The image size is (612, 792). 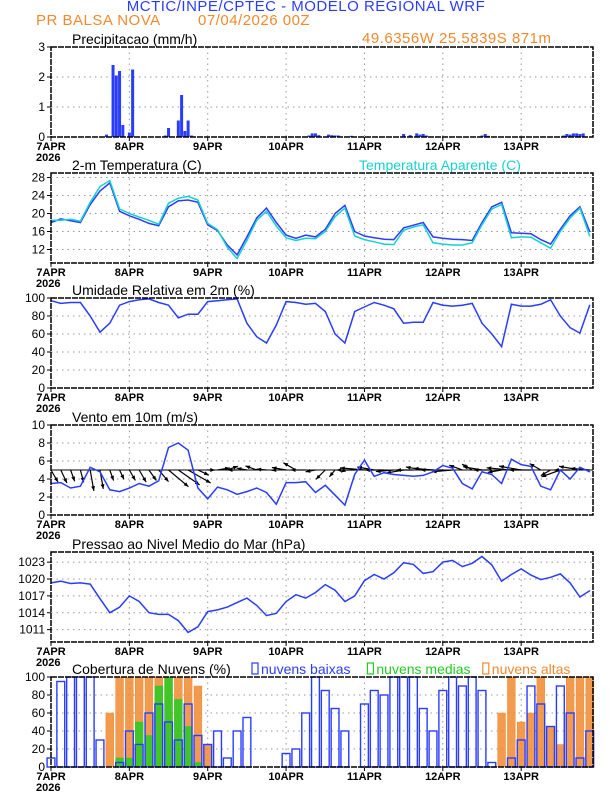 What do you see at coordinates (188, 544) in the screenshot?
I see `panel-title: Pressao ao Nivel Medio do Mar (hPa)` at bounding box center [188, 544].